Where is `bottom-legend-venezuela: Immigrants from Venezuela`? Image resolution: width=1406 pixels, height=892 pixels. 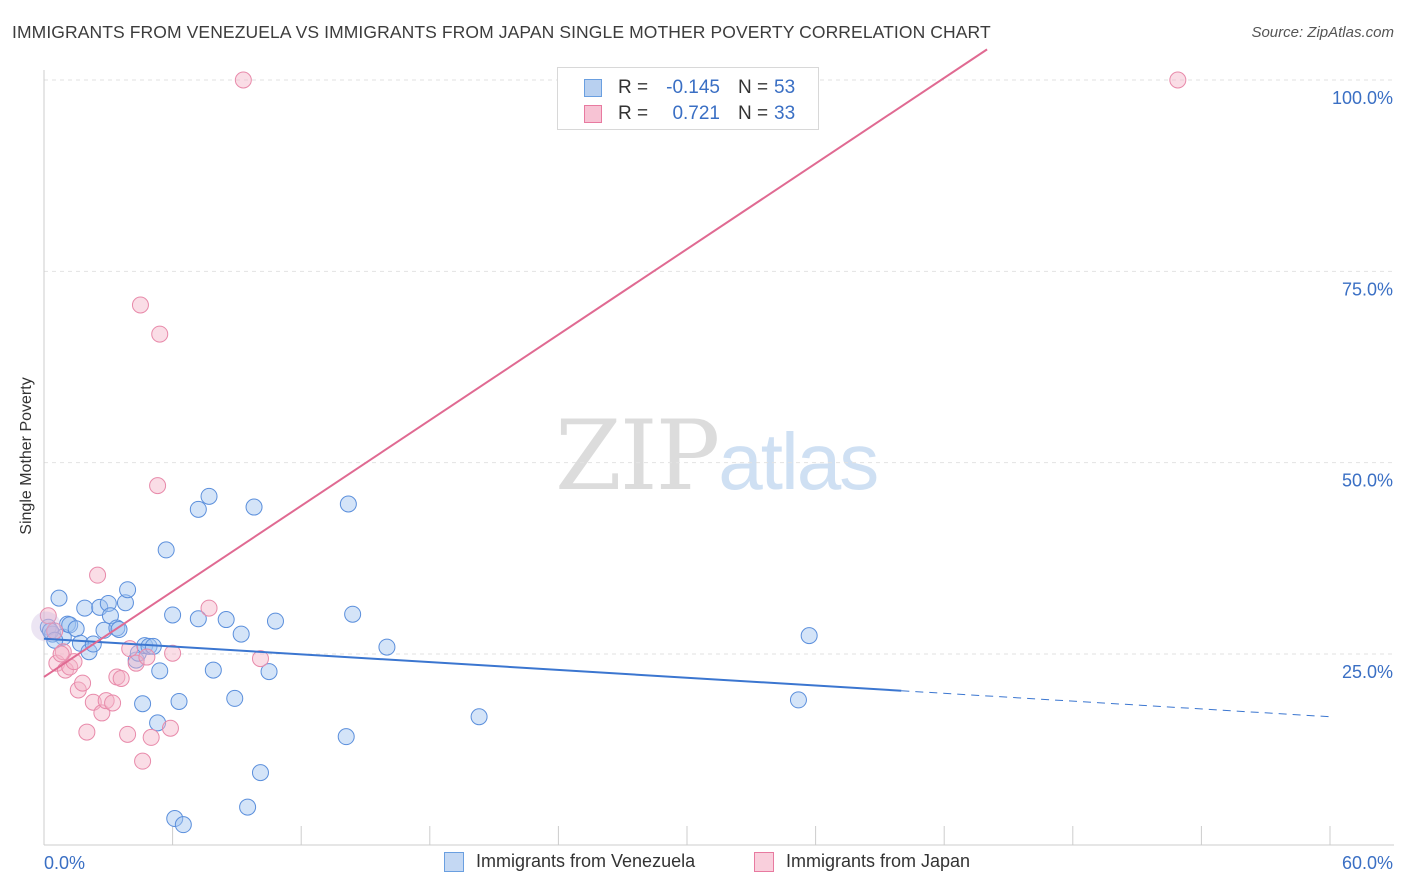
bottom-legend-venezuela: Immigrants from Venezuela is located at coordinates (569, 861).